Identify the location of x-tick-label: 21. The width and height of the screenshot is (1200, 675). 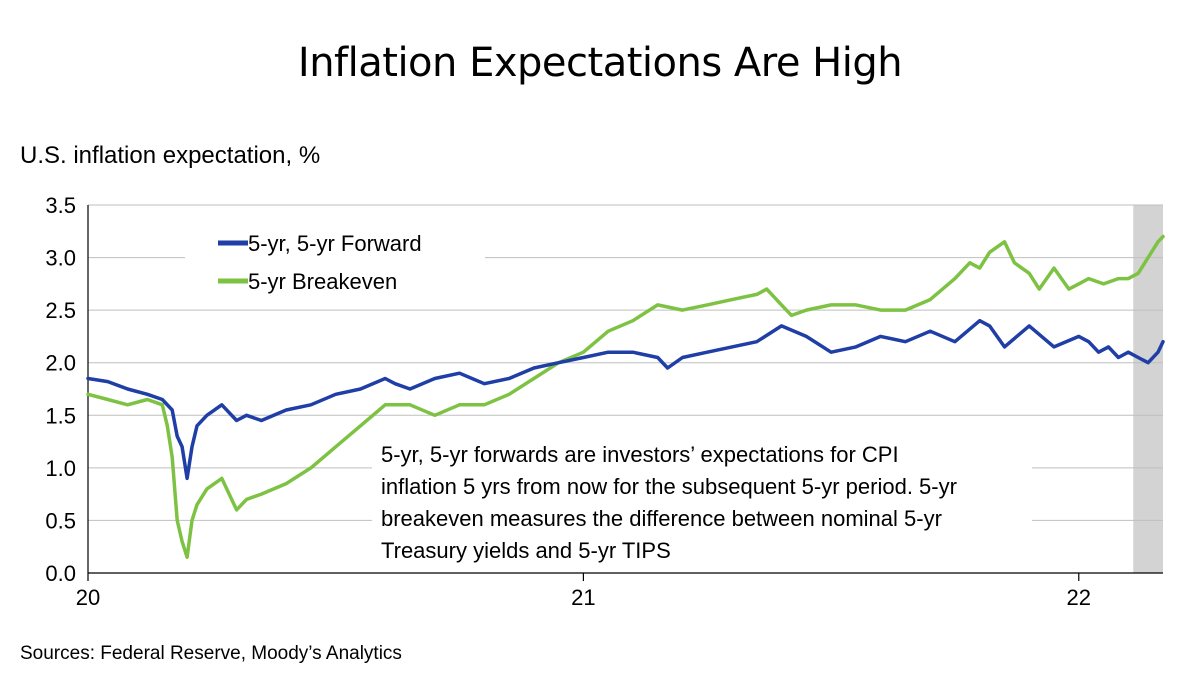
(583, 597).